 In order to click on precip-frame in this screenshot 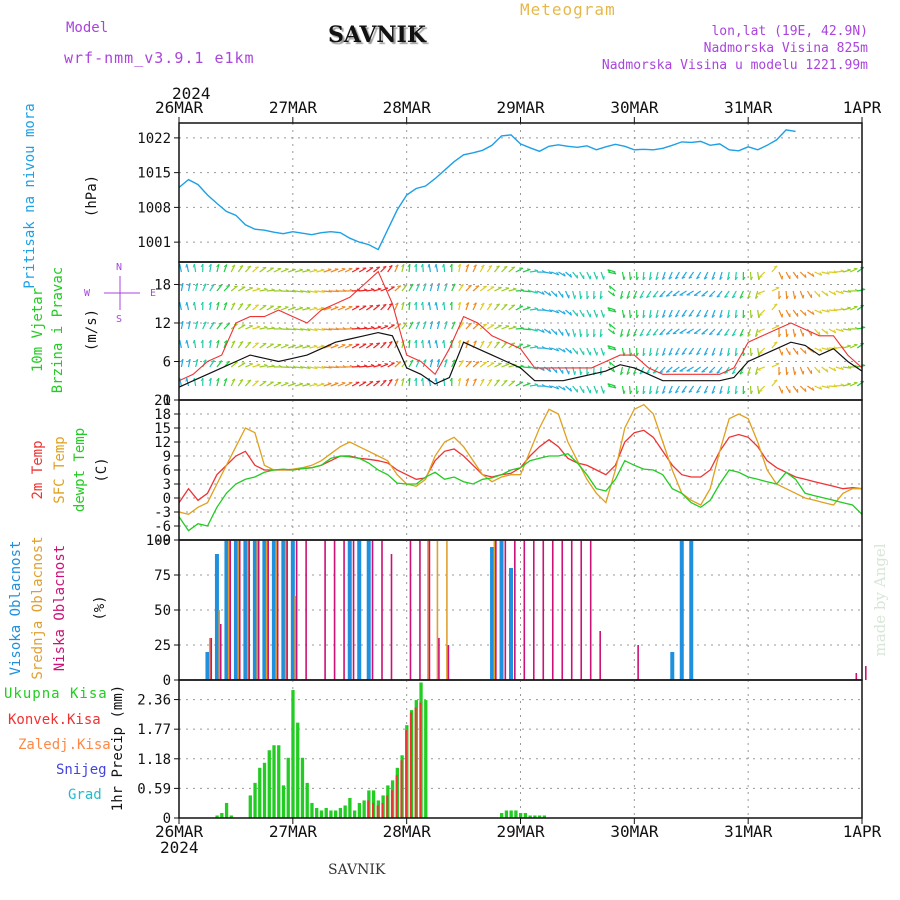, I will do `click(520, 749)`.